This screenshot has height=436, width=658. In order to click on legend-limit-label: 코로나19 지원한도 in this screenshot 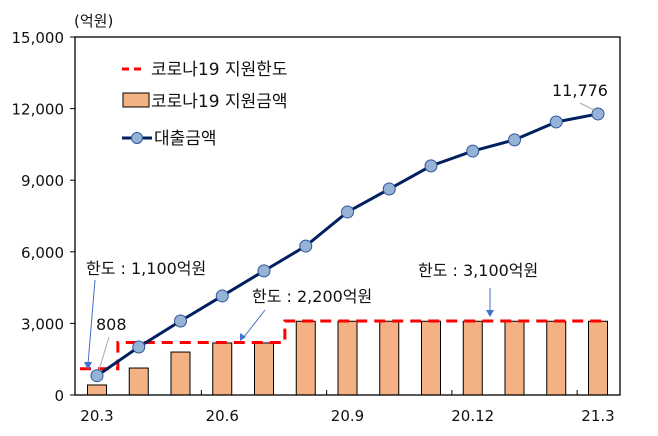, I will do `click(219, 70)`.